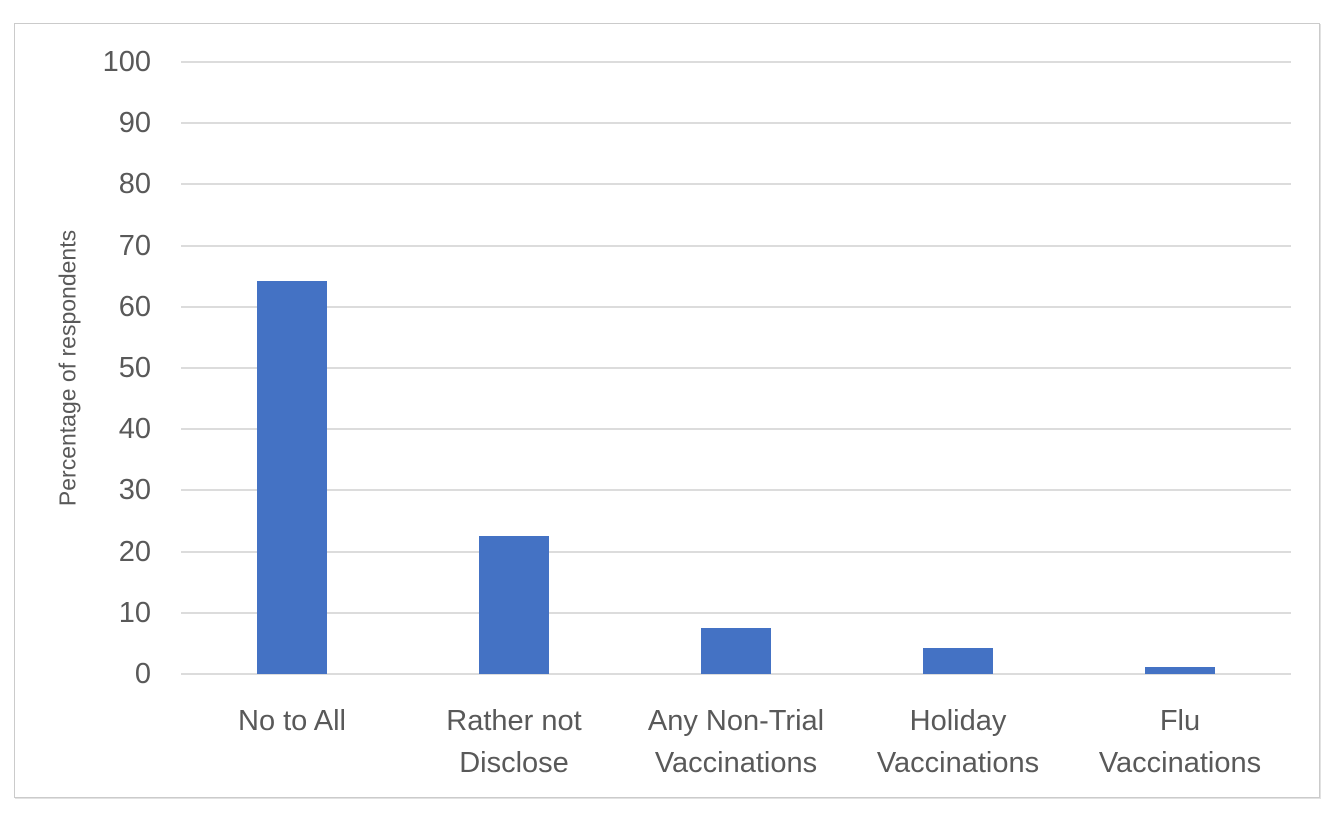  What do you see at coordinates (514, 605) in the screenshot?
I see `bar-rather-not-disclose` at bounding box center [514, 605].